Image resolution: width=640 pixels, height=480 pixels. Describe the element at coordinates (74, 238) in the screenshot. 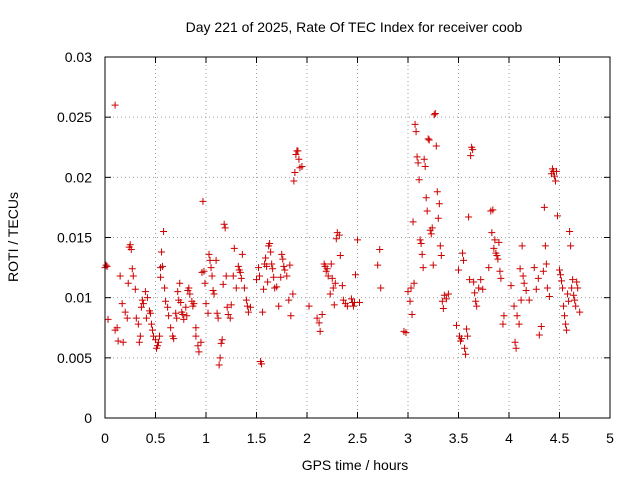

I see `y-tick-label: 0.015` at that location.